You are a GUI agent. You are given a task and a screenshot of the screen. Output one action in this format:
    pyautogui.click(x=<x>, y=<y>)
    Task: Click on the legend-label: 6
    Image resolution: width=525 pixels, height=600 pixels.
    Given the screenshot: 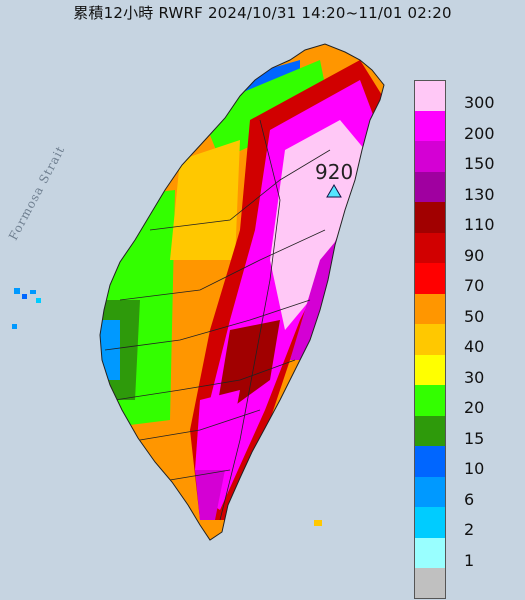 What is the action you would take?
    pyautogui.click(x=469, y=499)
    